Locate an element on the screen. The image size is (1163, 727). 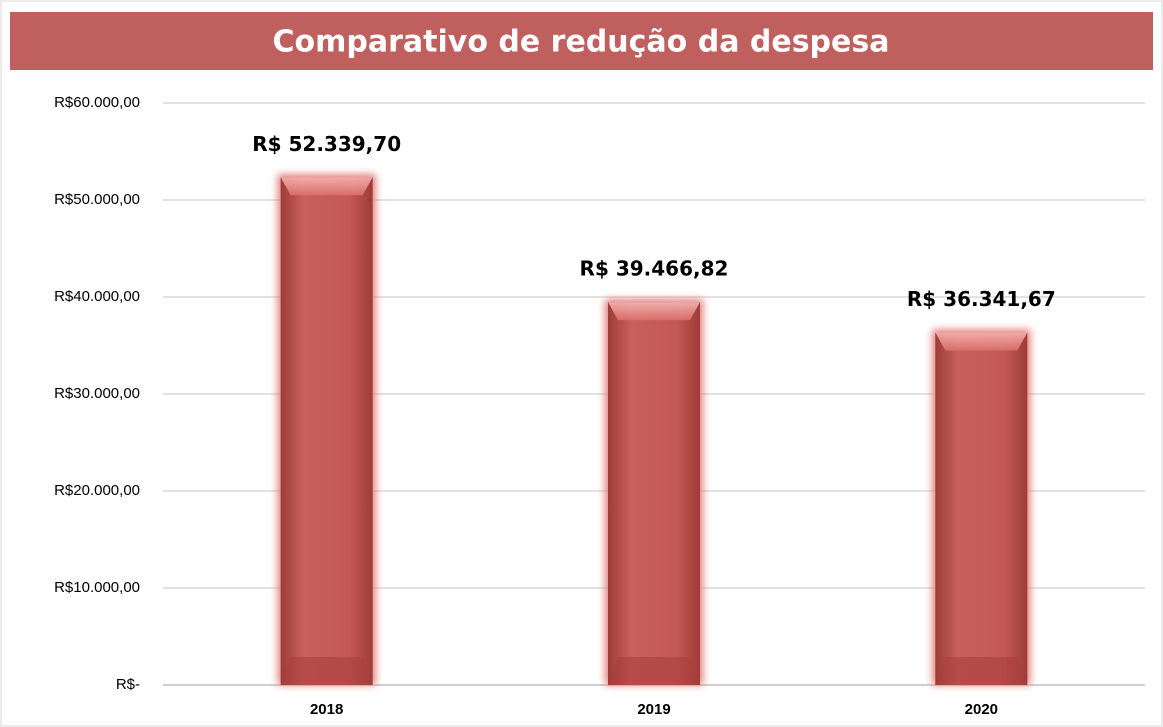
title-banner is located at coordinates (581, 41).